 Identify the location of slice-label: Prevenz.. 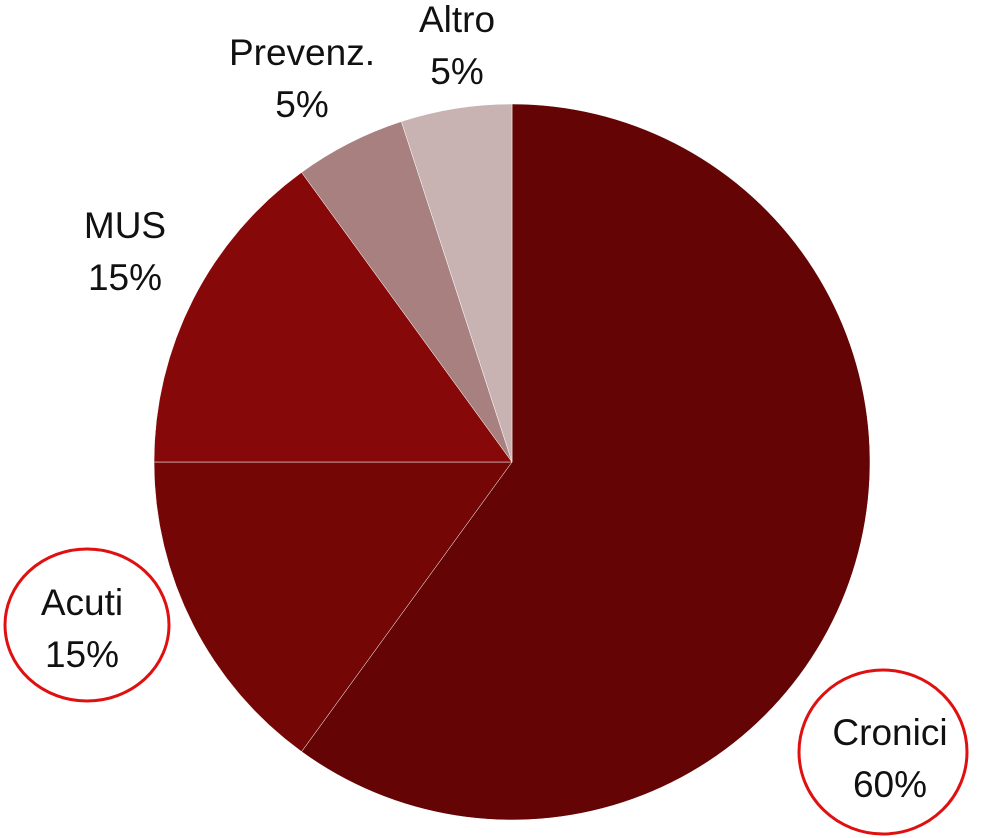
(302, 52).